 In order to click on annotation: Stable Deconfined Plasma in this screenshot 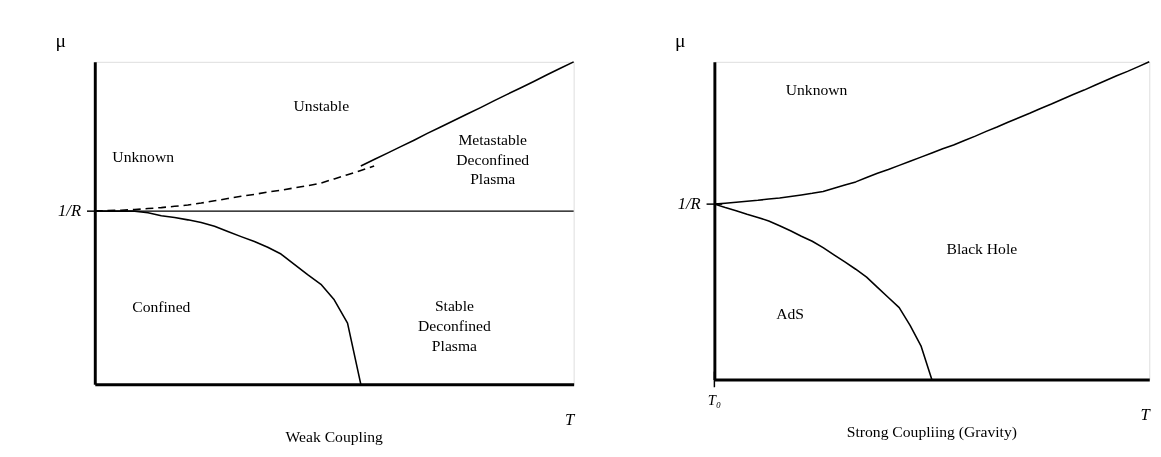, I will do `click(454, 325)`.